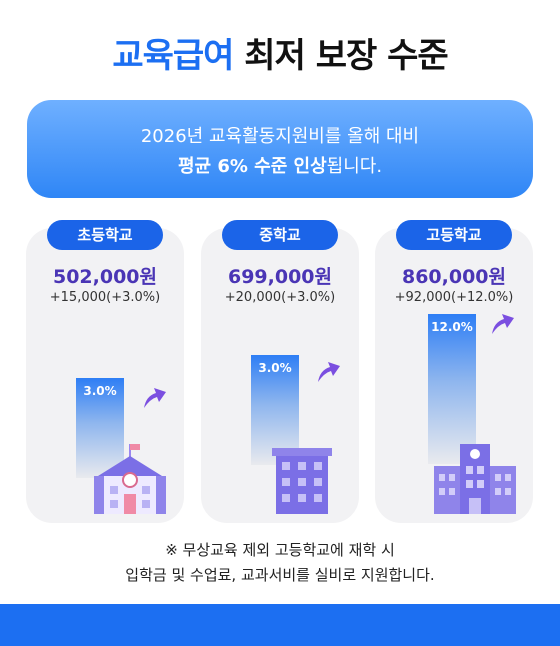 This screenshot has width=560, height=646. I want to click on title-main: 최저 보장 수준, so click(346, 56).